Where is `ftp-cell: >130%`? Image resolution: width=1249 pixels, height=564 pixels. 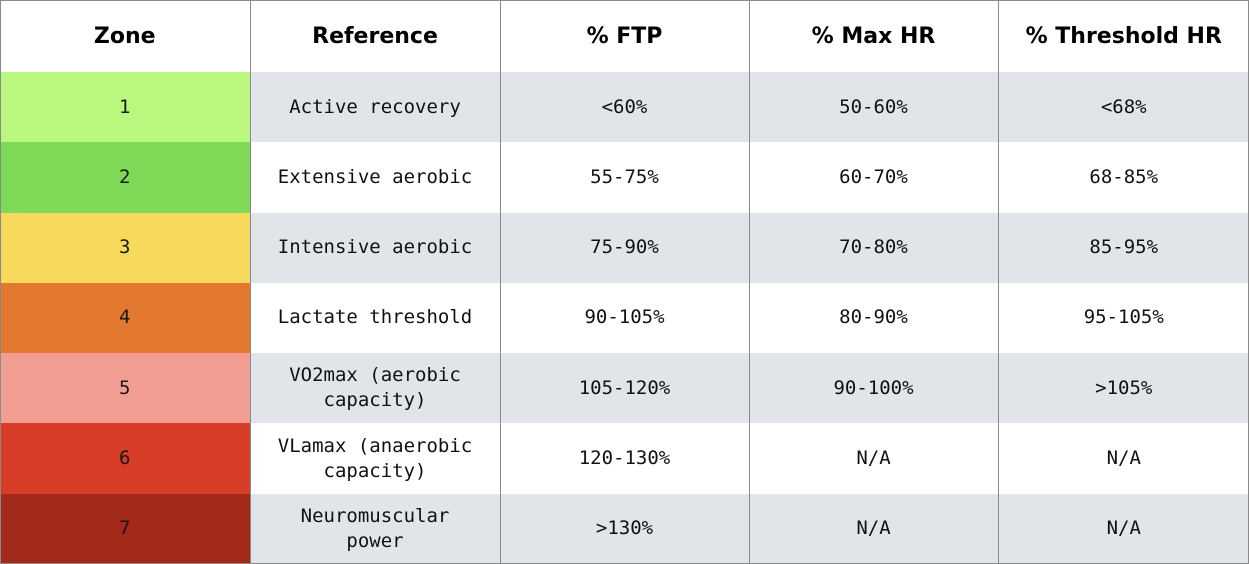 ftp-cell: >130% is located at coordinates (625, 528).